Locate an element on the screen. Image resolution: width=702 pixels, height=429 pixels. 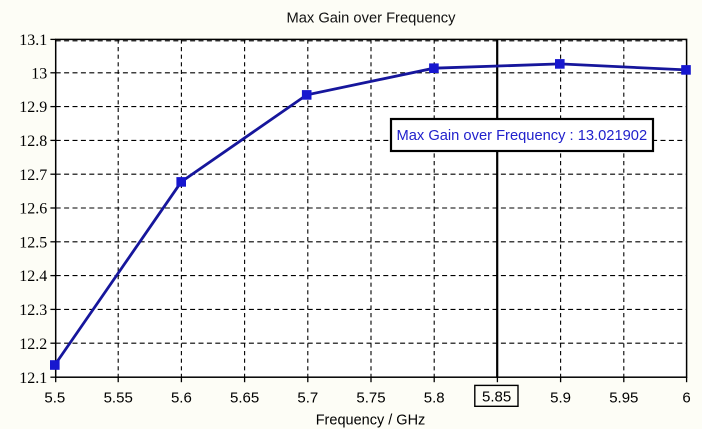
svg-text: 12.6 is located at coordinates (33, 209).